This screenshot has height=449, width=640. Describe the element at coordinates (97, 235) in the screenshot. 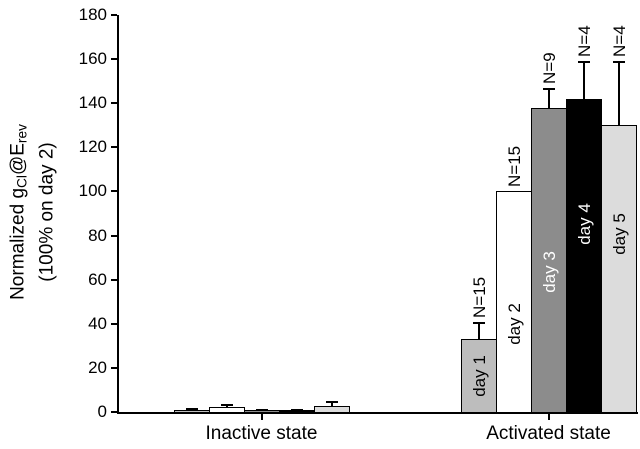

I see `y-axis-tick-label: 80` at that location.